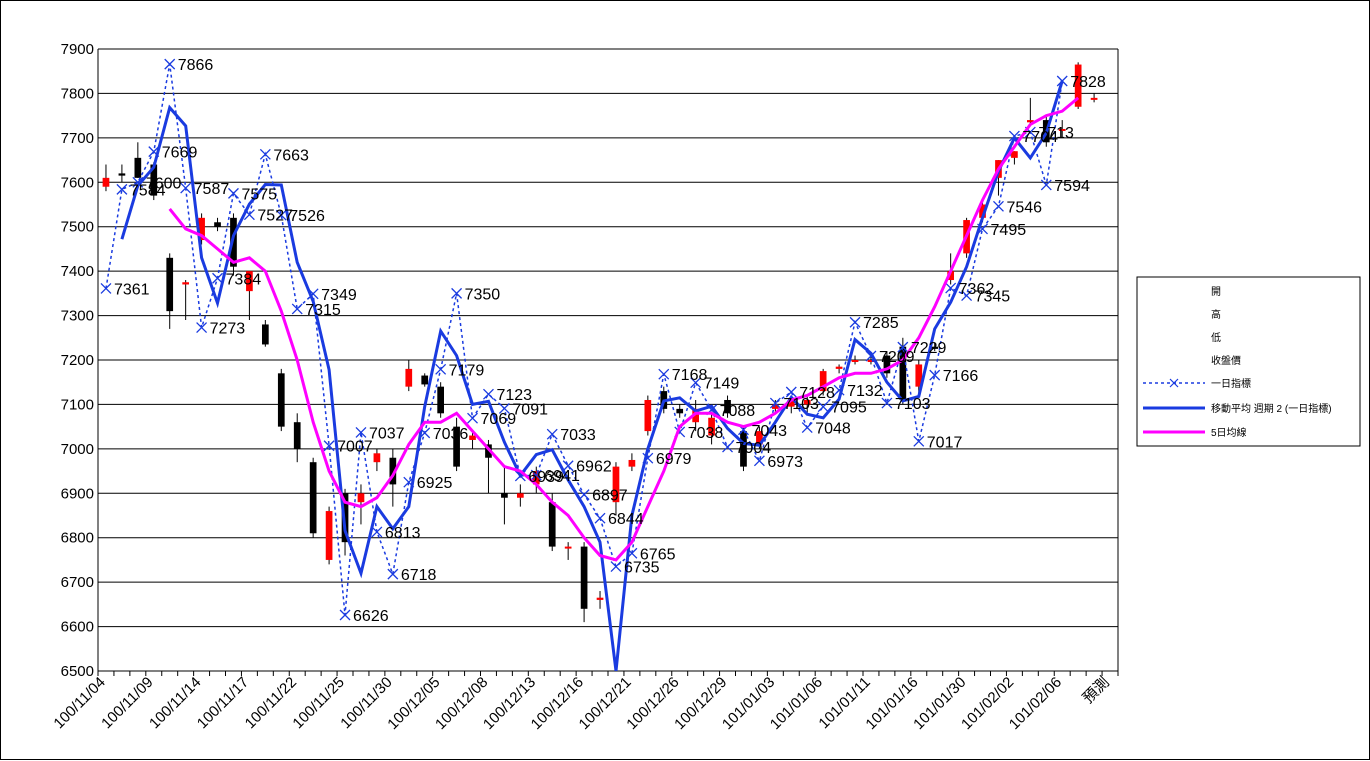  I want to click on data-label: 7166, so click(961, 376).